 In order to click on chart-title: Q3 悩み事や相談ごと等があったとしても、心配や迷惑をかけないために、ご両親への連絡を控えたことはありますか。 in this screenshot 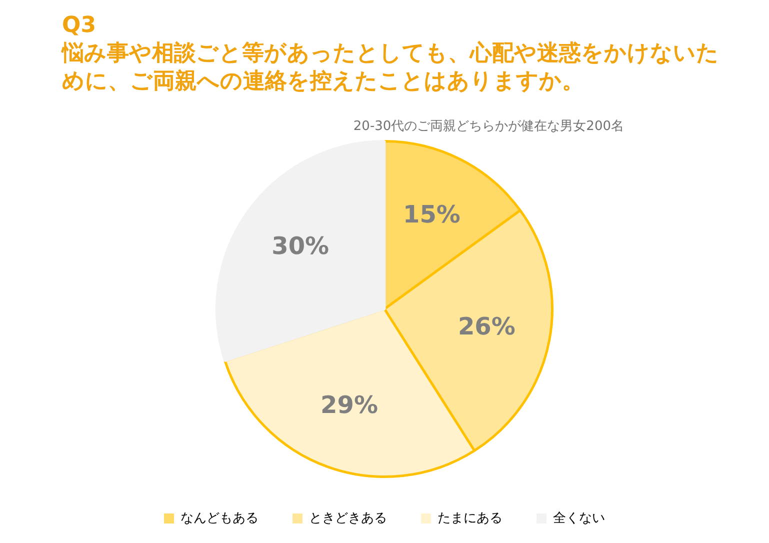, I will do `click(391, 54)`.